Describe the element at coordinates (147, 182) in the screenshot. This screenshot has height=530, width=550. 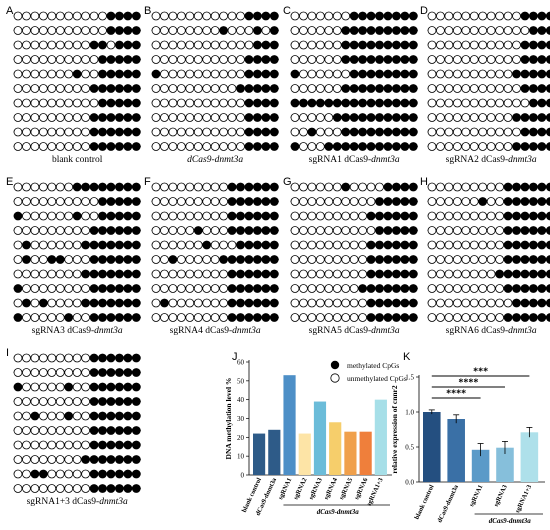
I see `panel-label: F` at that location.